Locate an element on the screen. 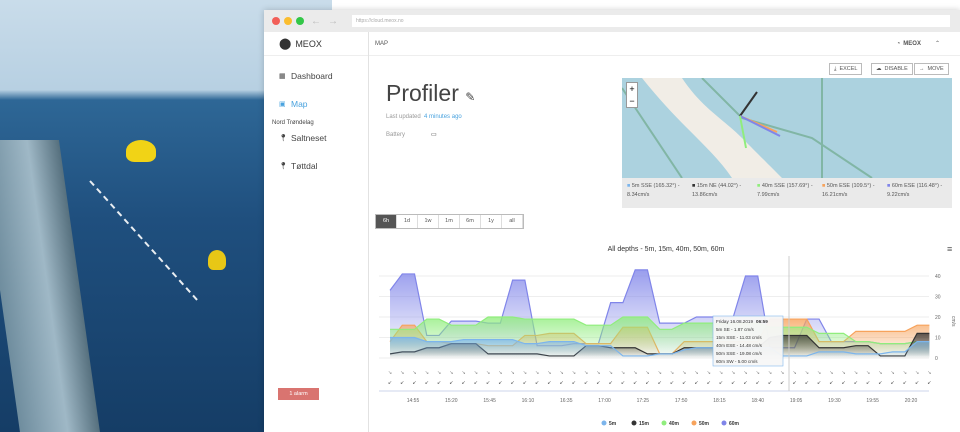  sidebar-item-tottdal: 📍︎ Tøttdal is located at coordinates (316, 166).